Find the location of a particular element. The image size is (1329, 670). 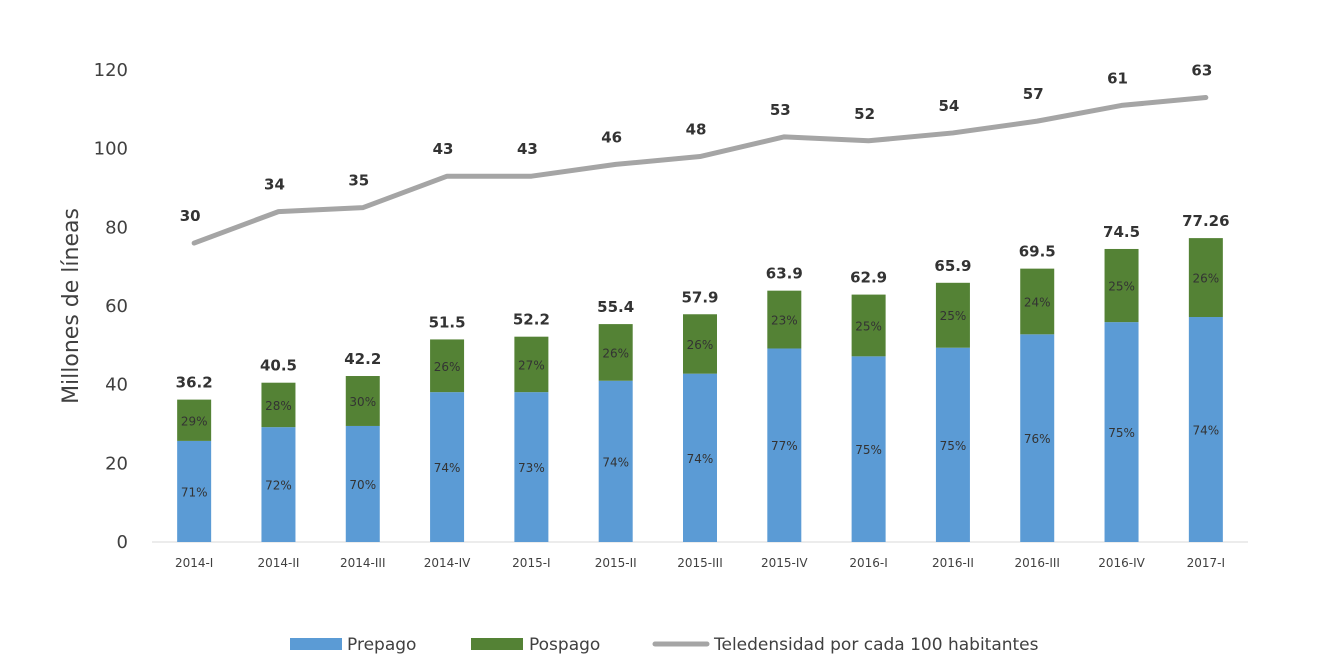

x-tick-label: 2015-IV is located at coordinates (784, 563).